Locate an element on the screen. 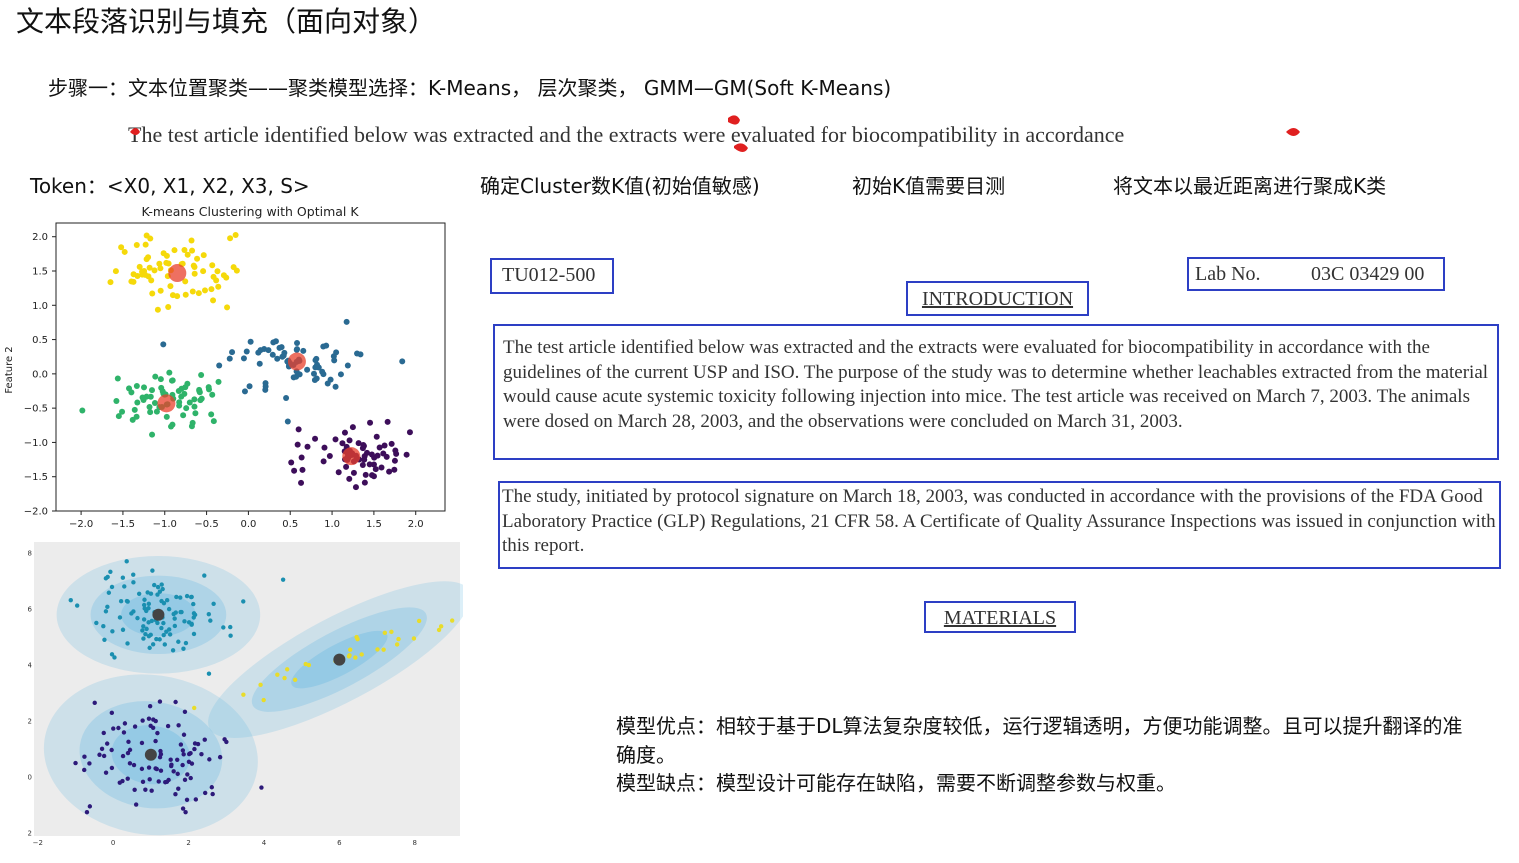  introduction-heading: INTRODUCTION is located at coordinates (997, 299).